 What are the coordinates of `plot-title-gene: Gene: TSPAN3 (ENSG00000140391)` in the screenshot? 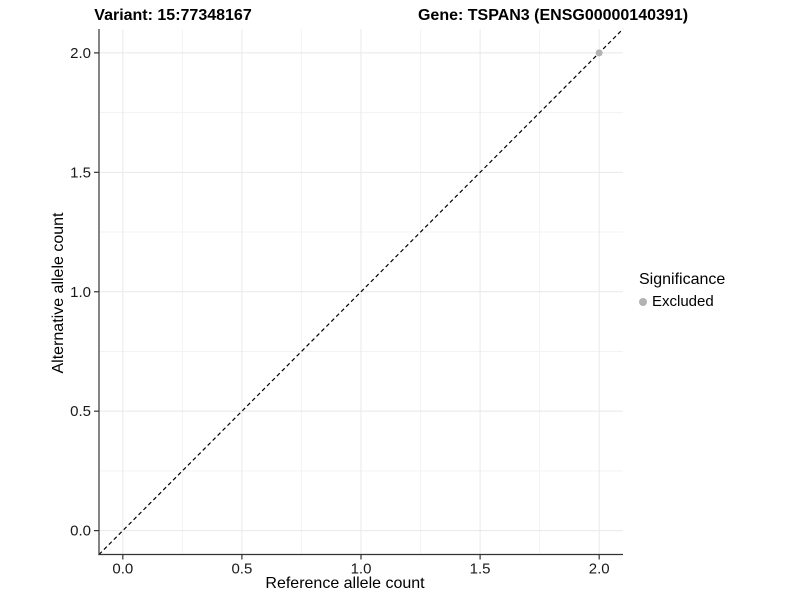 It's located at (553, 15).